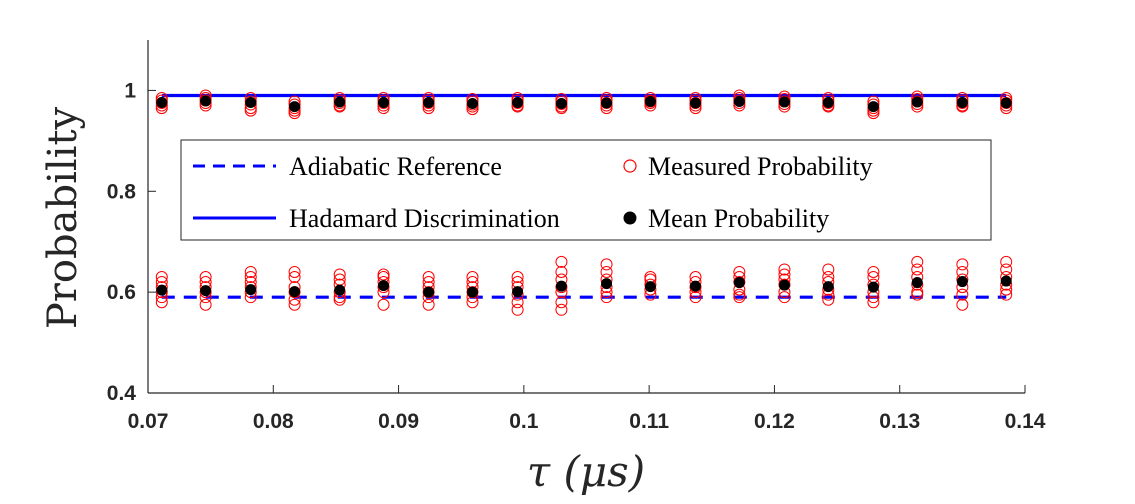  What do you see at coordinates (122, 191) in the screenshot?
I see `y-tick-label: 0.8` at bounding box center [122, 191].